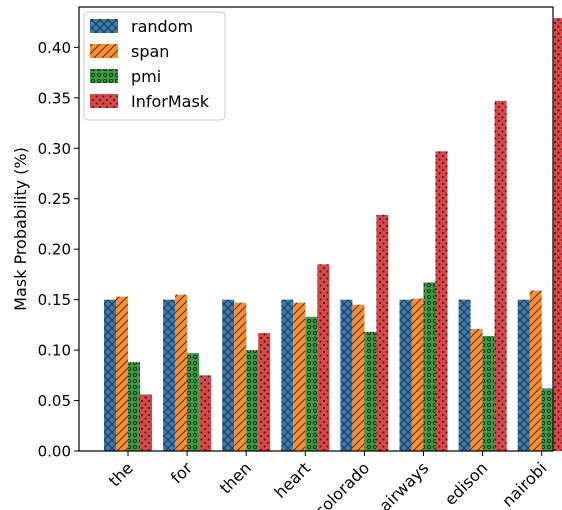 The height and width of the screenshot is (510, 562). What do you see at coordinates (342, 484) in the screenshot?
I see `x-tick-label-colorado: colorado` at bounding box center [342, 484].